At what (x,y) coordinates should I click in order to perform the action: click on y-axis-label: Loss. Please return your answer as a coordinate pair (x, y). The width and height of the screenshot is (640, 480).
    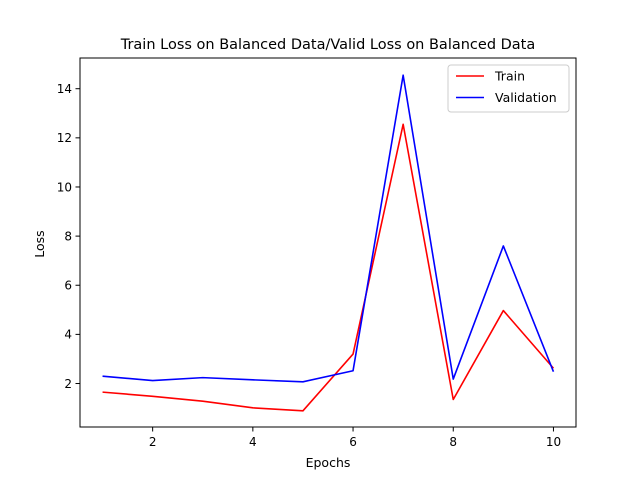
    Looking at the image, I should click on (39, 243).